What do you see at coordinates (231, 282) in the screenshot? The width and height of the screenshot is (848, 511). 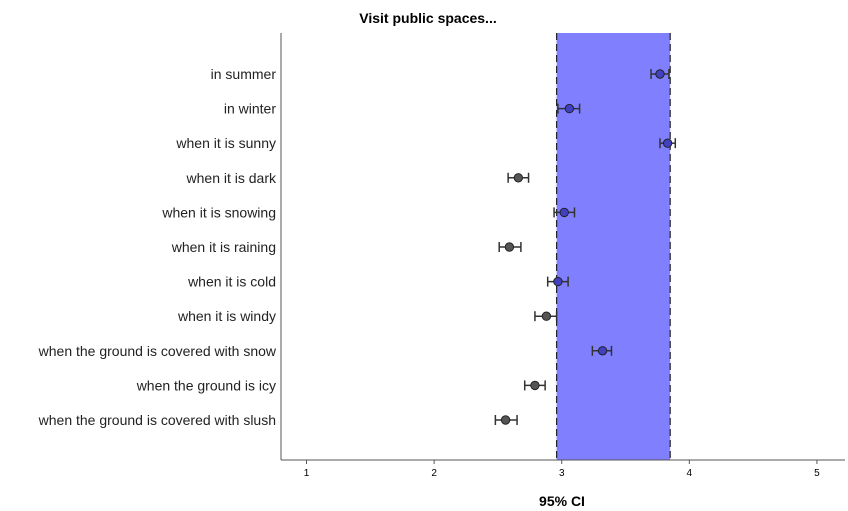 I see `category-label: when it is cold` at bounding box center [231, 282].